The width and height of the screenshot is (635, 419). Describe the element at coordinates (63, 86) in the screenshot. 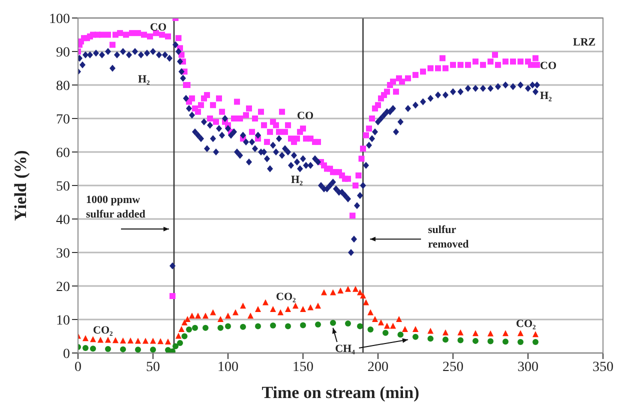

I see `y-tick-label: 80` at that location.